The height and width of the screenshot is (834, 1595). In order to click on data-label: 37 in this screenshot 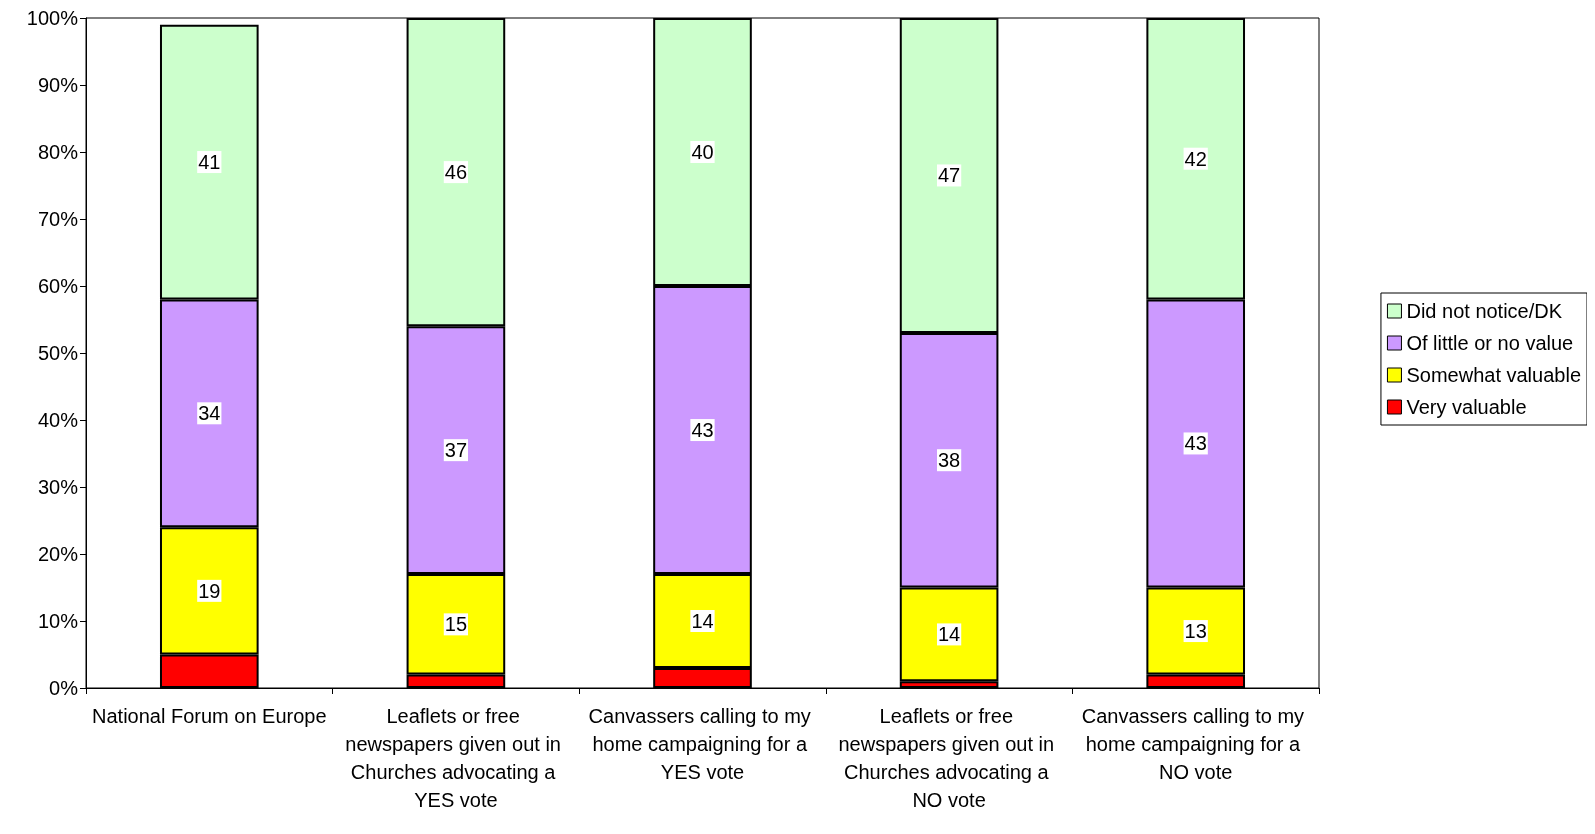, I will do `click(456, 450)`.